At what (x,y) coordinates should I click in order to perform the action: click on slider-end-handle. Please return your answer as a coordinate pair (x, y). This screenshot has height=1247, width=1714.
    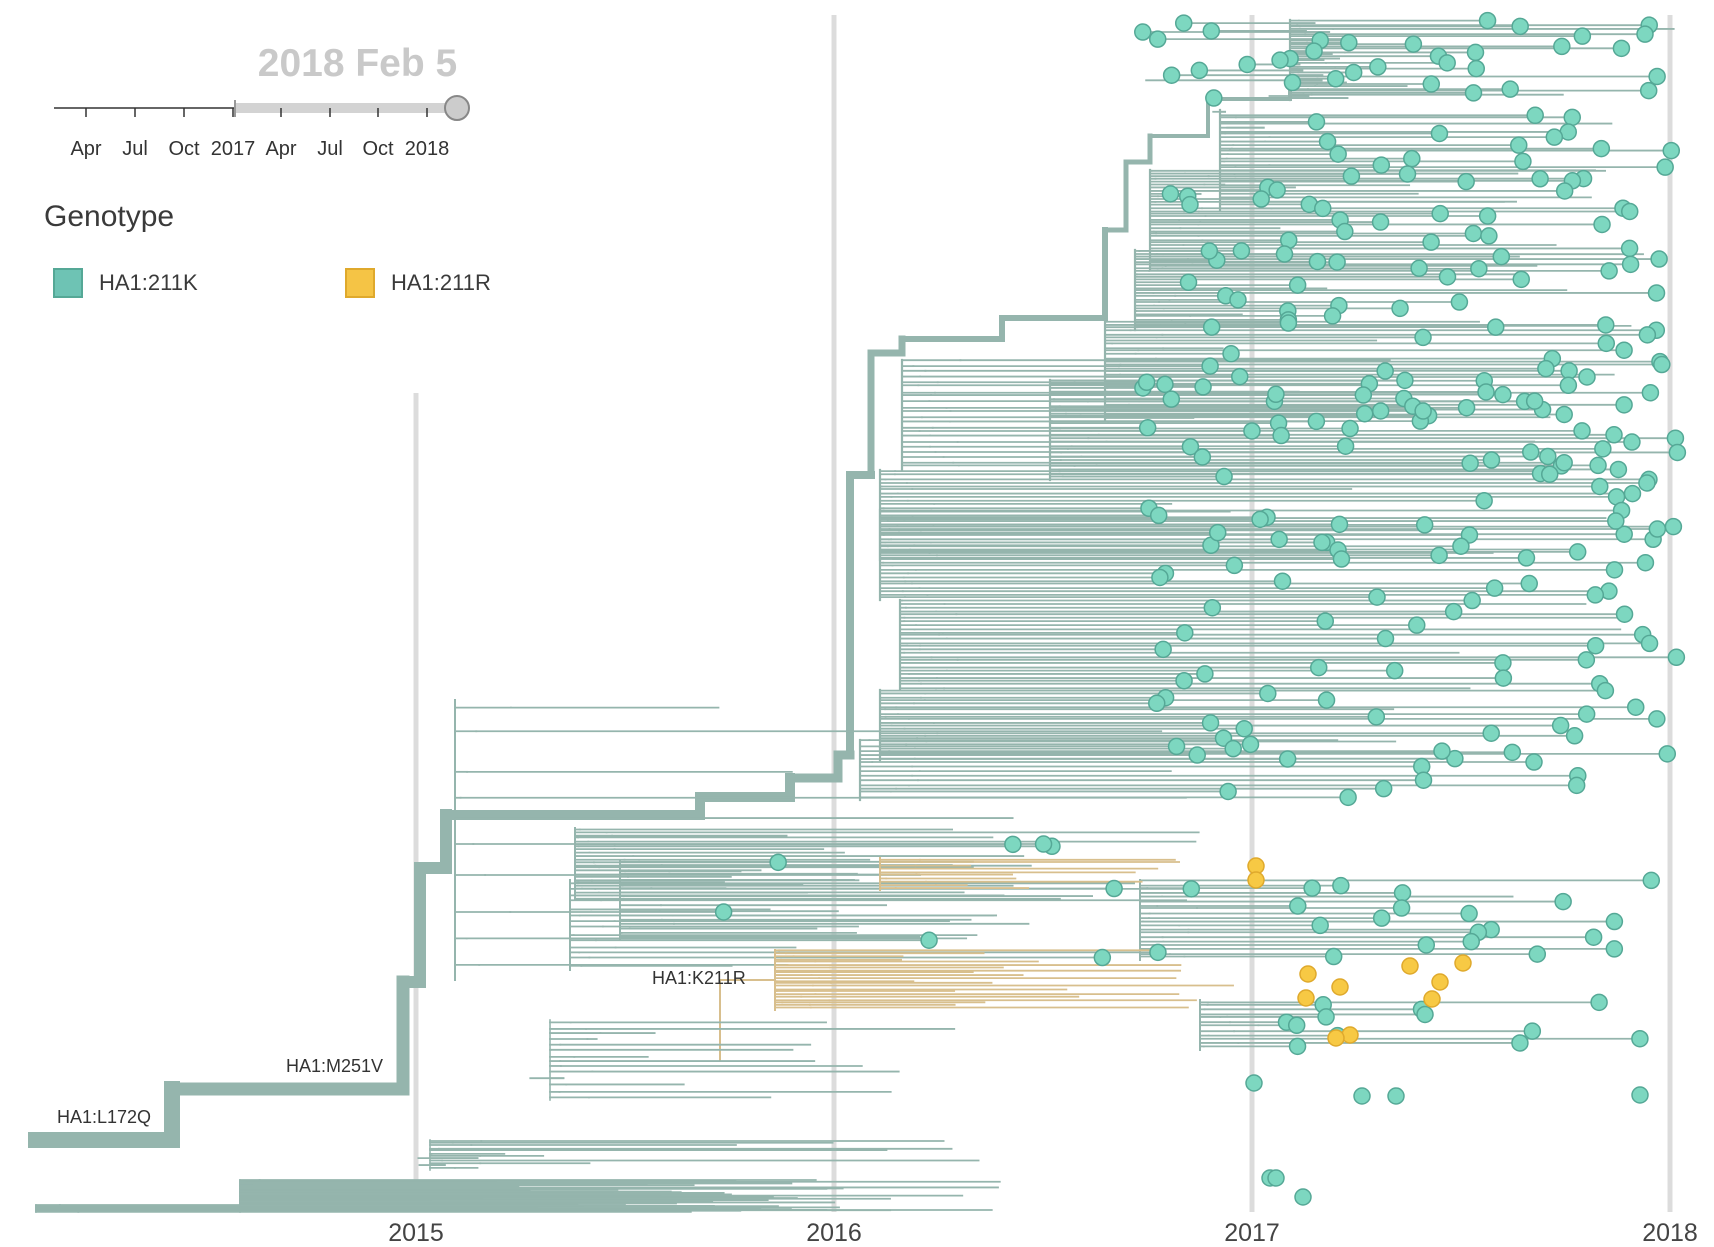
    Looking at the image, I should click on (457, 108).